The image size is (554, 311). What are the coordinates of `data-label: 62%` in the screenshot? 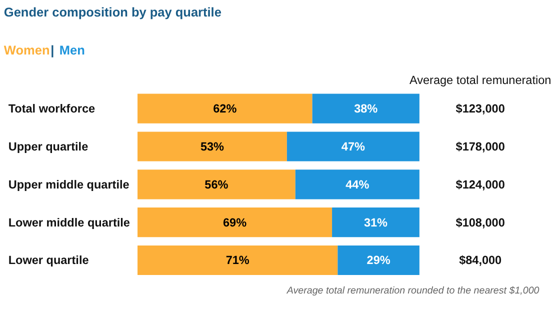 It's located at (225, 109).